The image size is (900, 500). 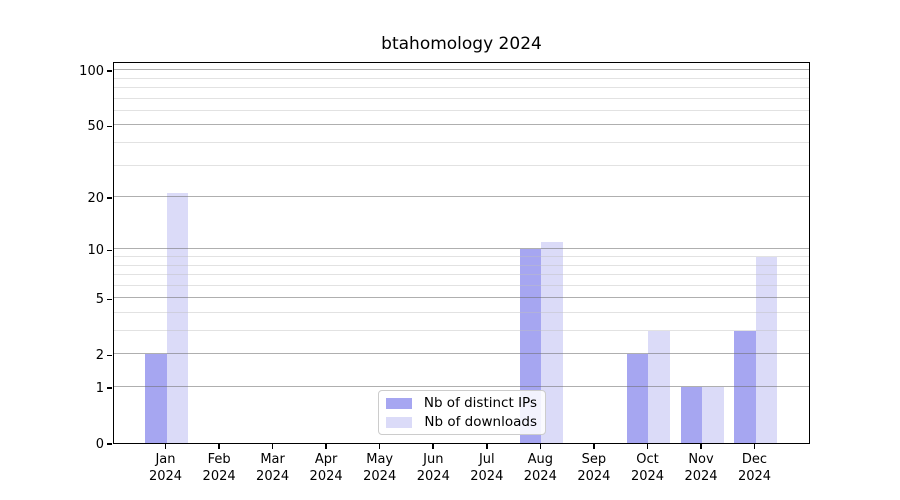 I want to click on x-tick-label: Feb 2024, so click(x=219, y=468).